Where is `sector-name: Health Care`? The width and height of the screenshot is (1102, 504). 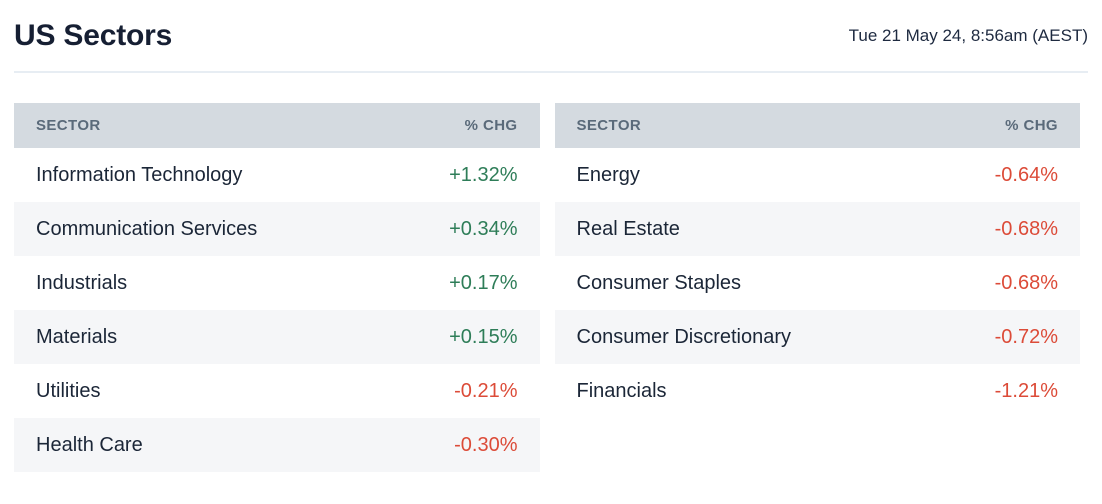
sector-name: Health Care is located at coordinates (89, 444).